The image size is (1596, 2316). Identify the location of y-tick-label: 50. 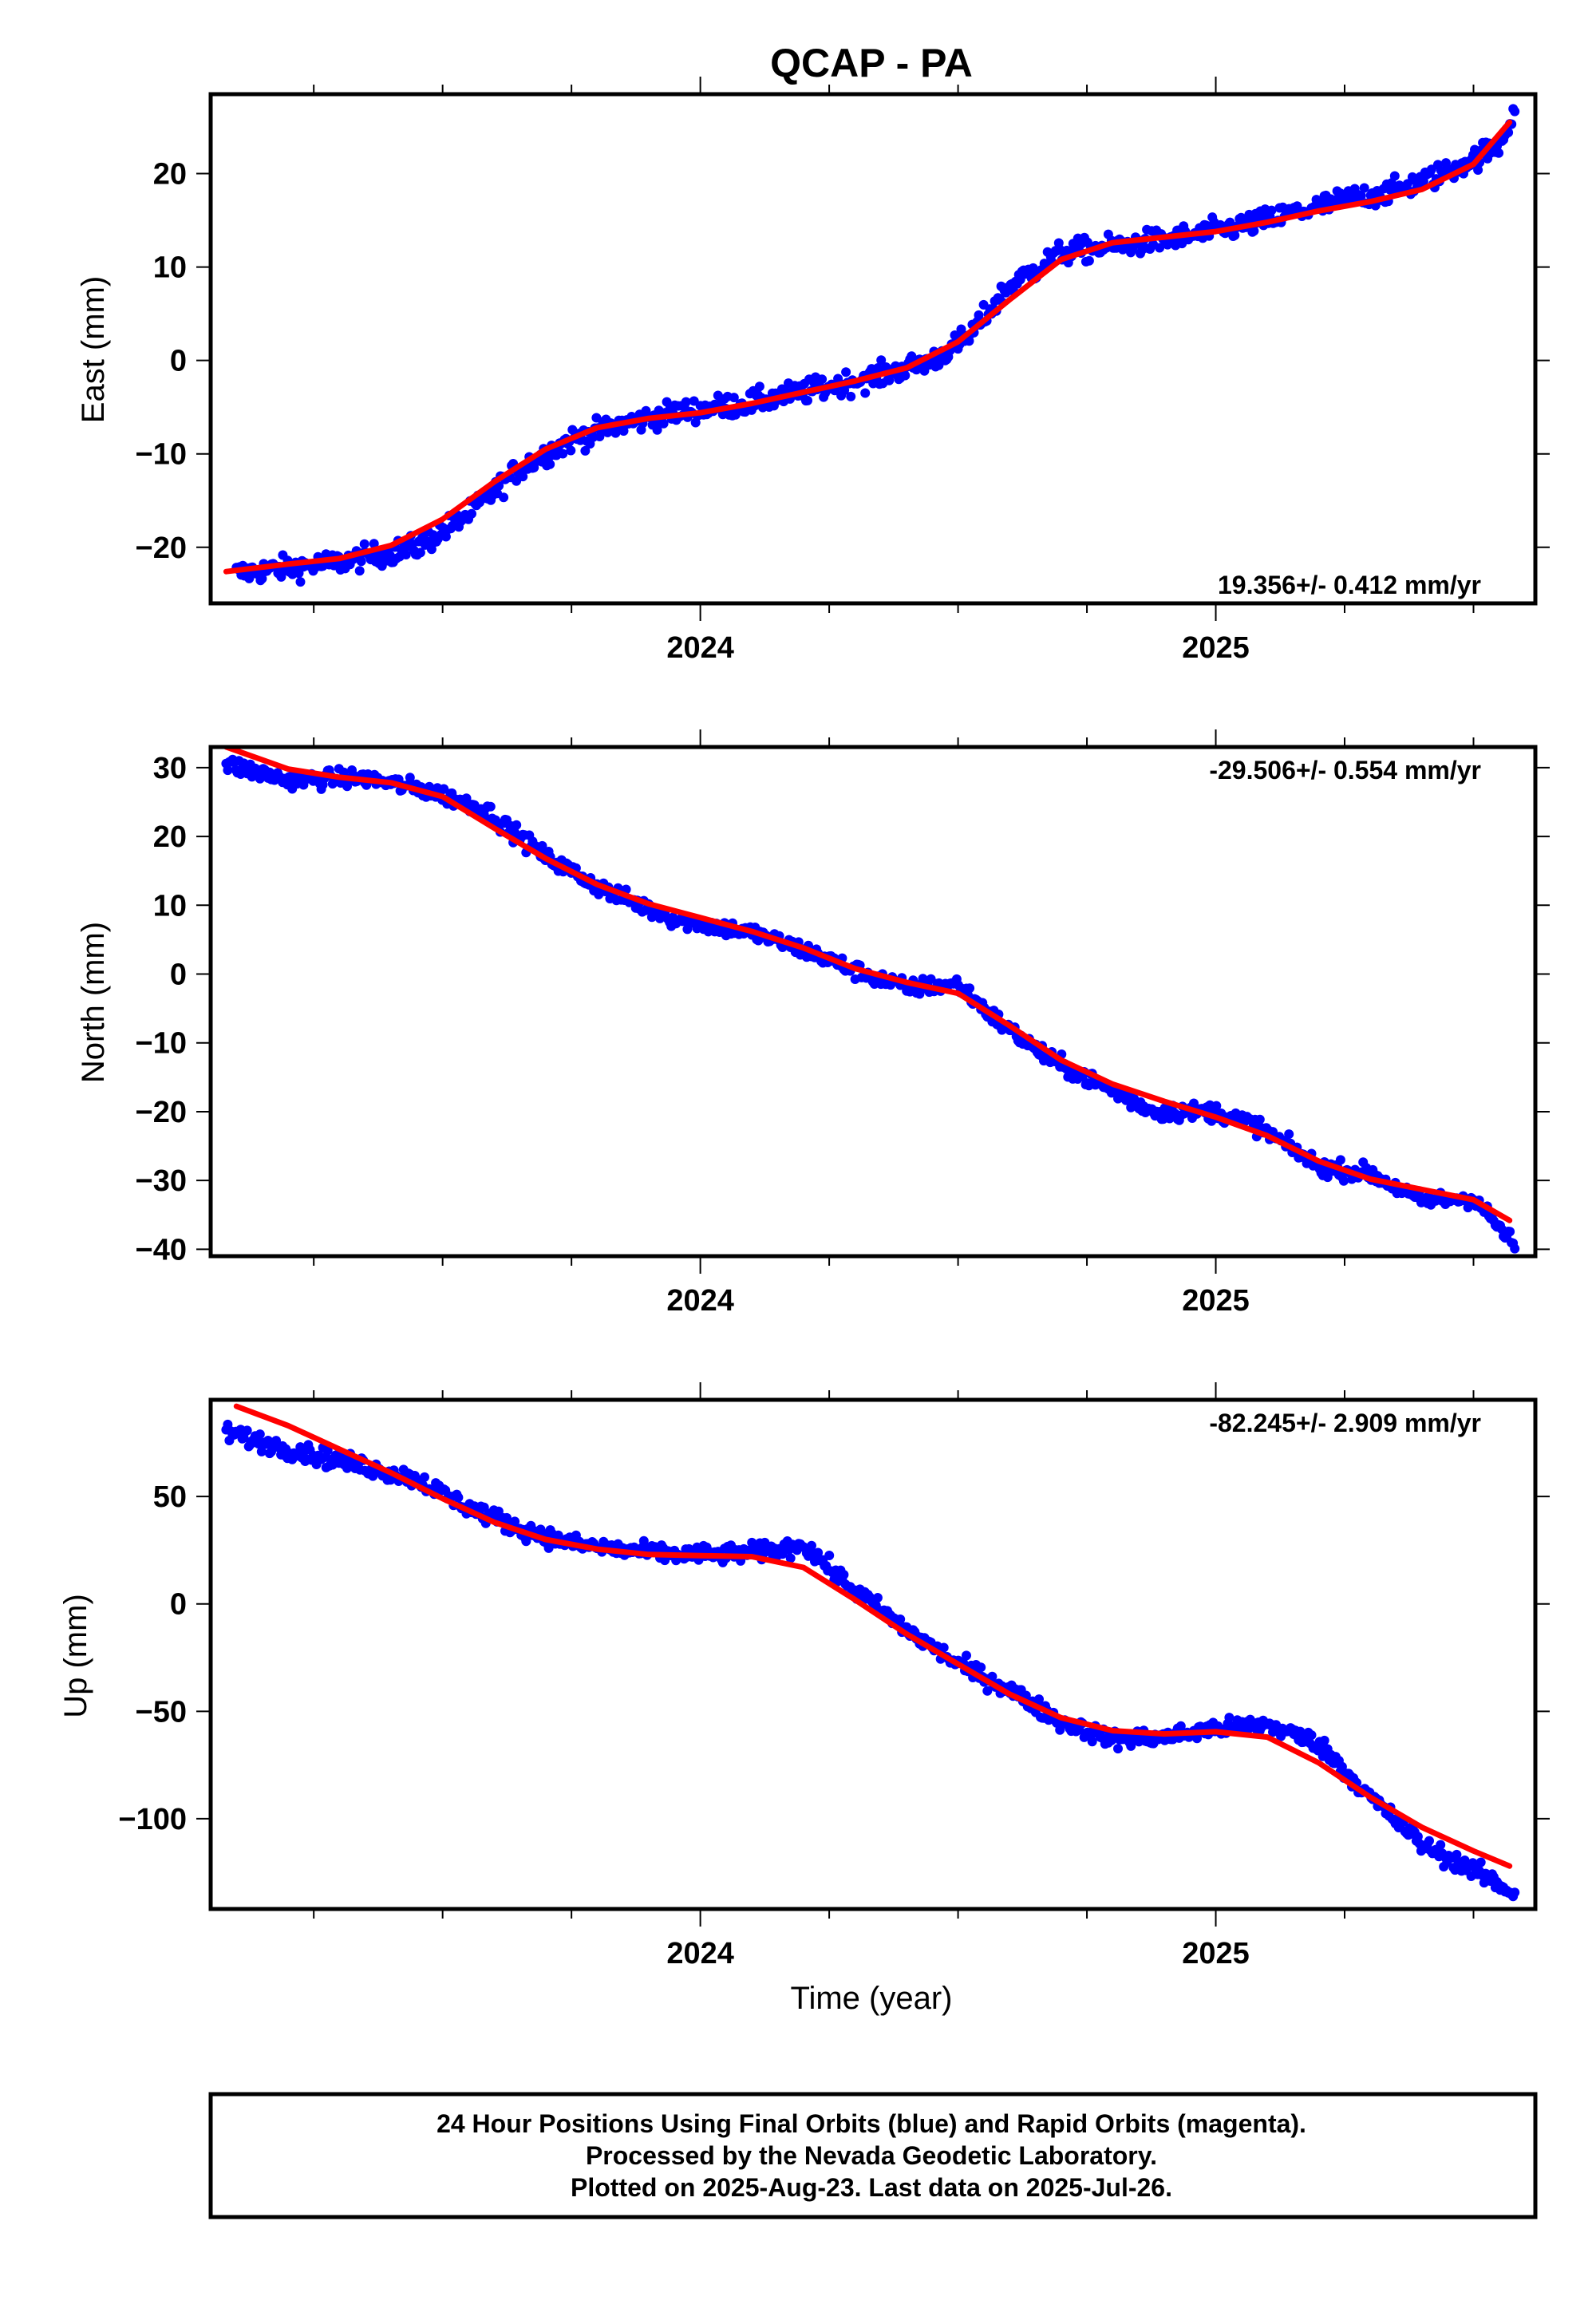
(170, 1497).